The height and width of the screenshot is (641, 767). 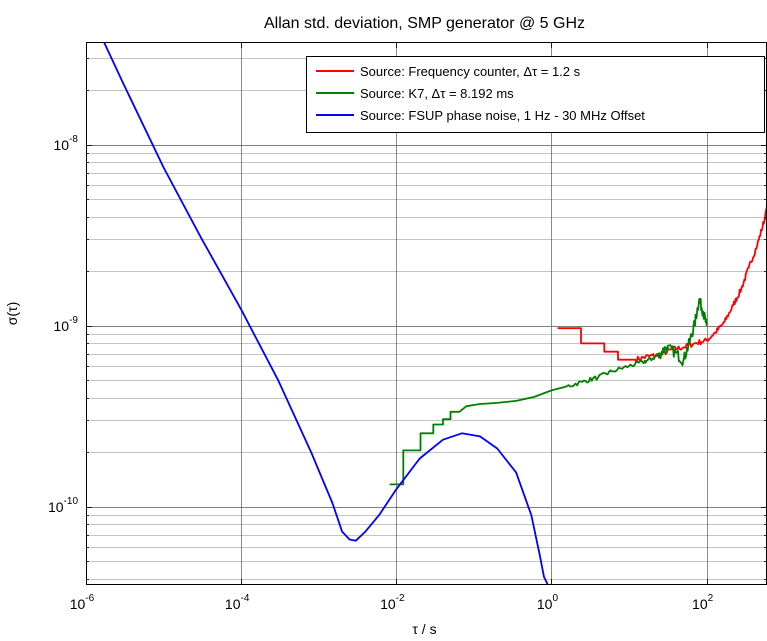 I want to click on legend-entry-1: Source: Frequency counter, Δτ = 1.2 s, so click(x=470, y=71).